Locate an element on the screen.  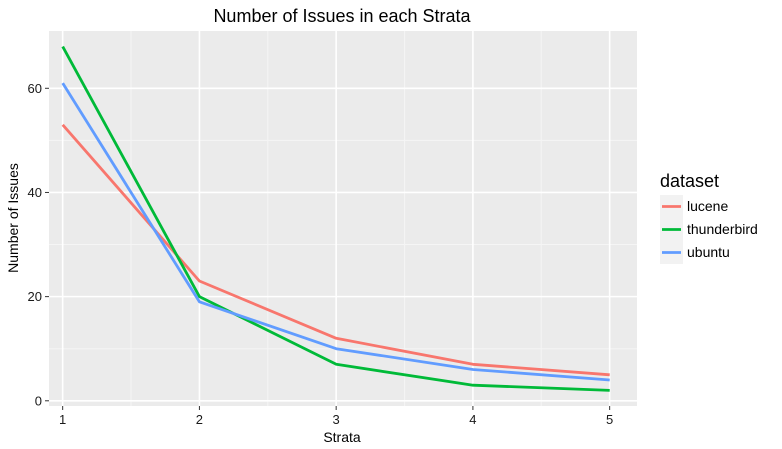
x-axis-title: Strata is located at coordinates (342, 437).